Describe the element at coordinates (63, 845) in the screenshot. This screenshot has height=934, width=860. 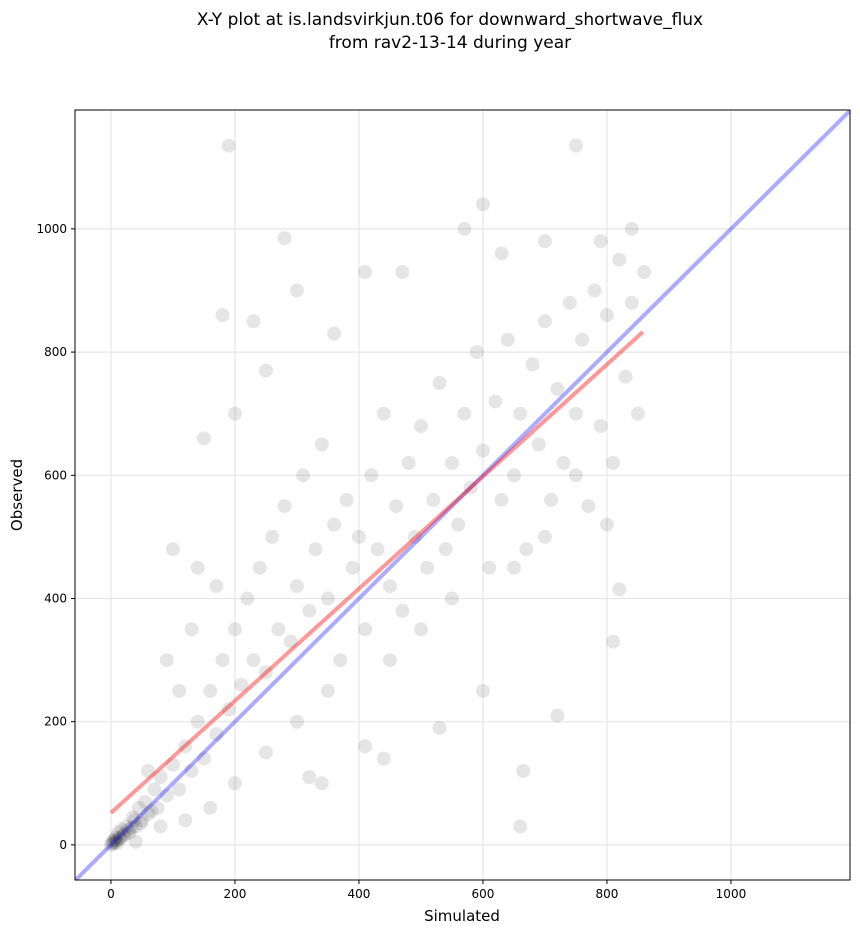
I see `y-tick-label: 0` at that location.